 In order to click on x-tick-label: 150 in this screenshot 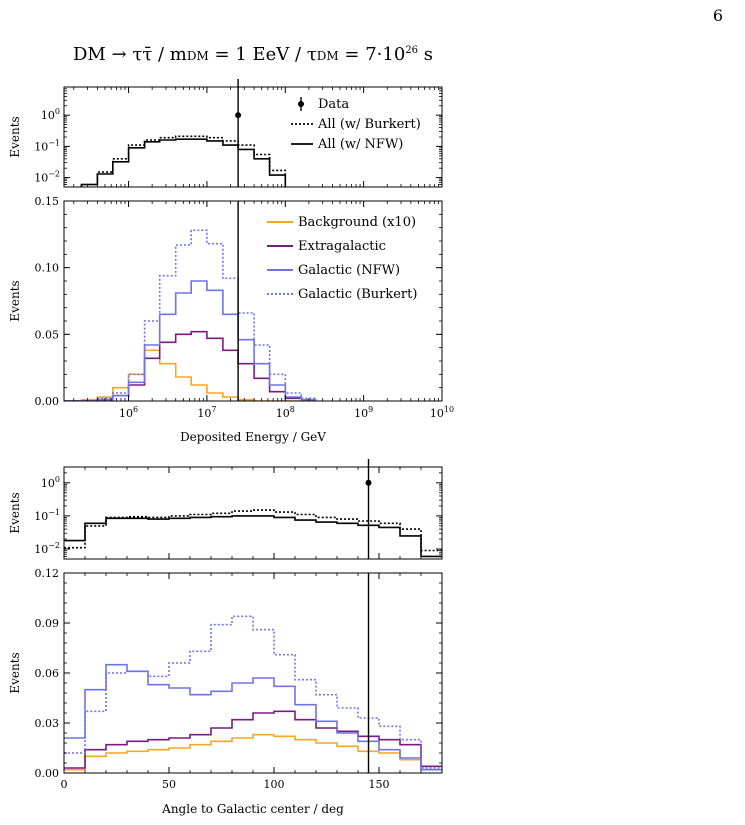, I will do `click(379, 784)`.